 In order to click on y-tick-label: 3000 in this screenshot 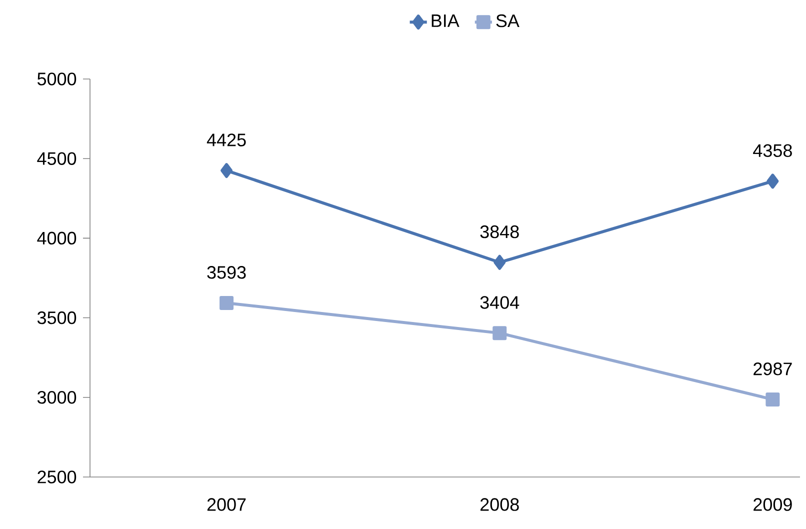, I will do `click(56, 397)`.